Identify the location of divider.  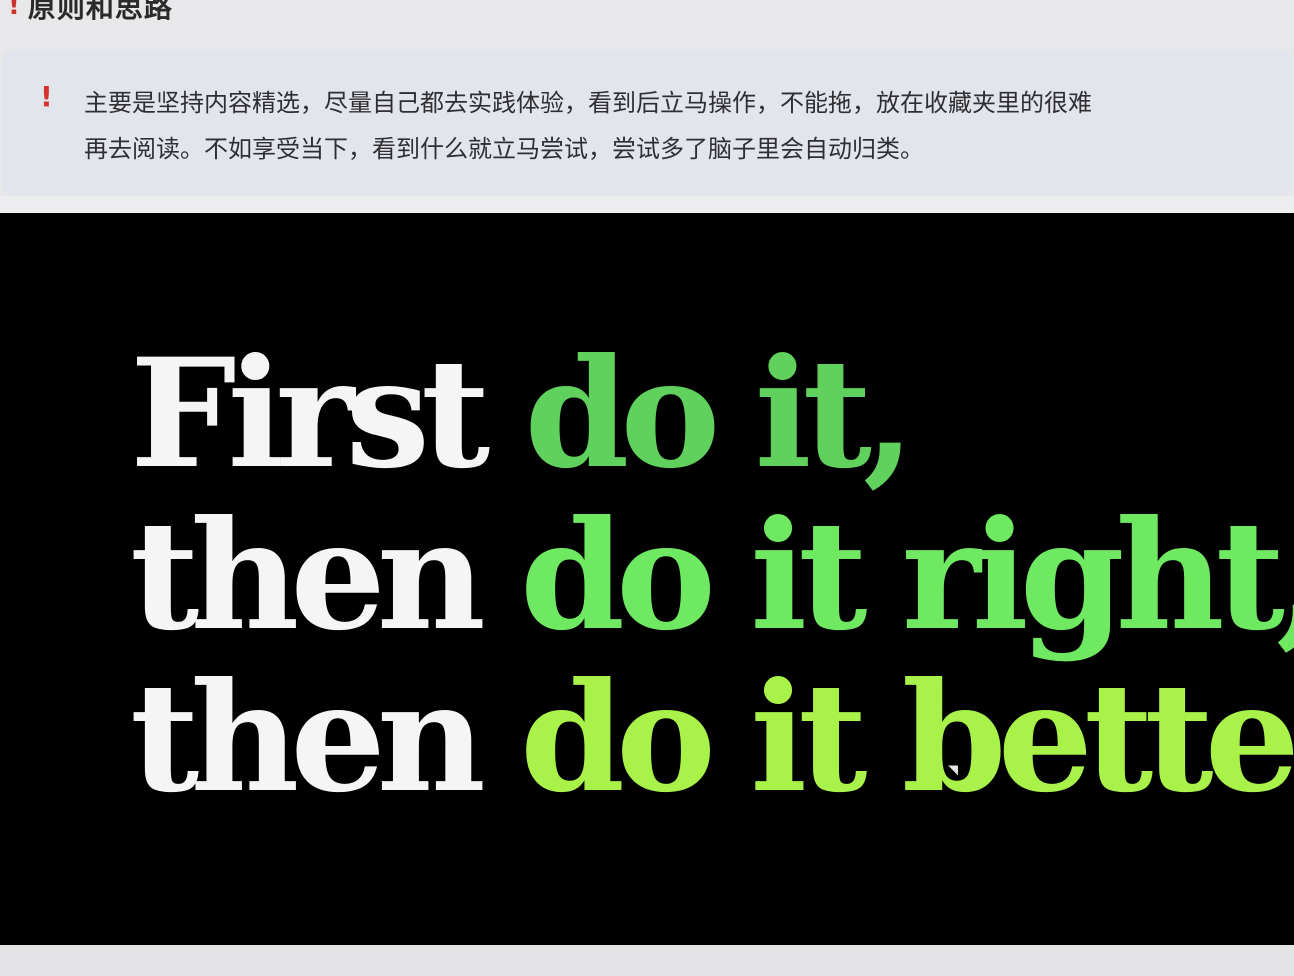
(647, 205).